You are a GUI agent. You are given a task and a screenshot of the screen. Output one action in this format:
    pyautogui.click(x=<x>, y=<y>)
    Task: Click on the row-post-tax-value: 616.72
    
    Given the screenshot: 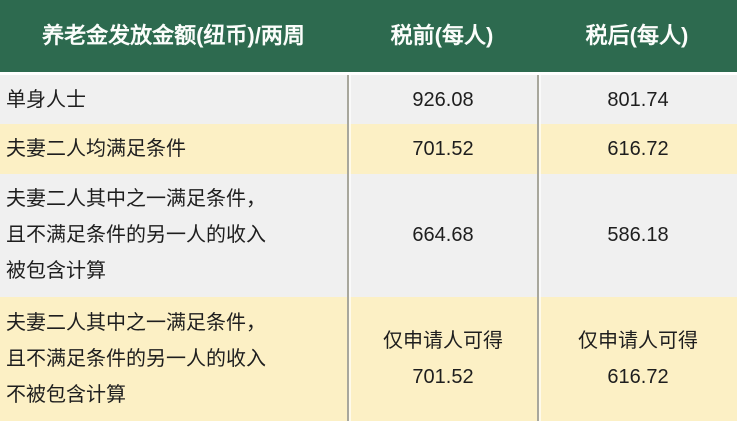 What is the action you would take?
    pyautogui.click(x=637, y=149)
    